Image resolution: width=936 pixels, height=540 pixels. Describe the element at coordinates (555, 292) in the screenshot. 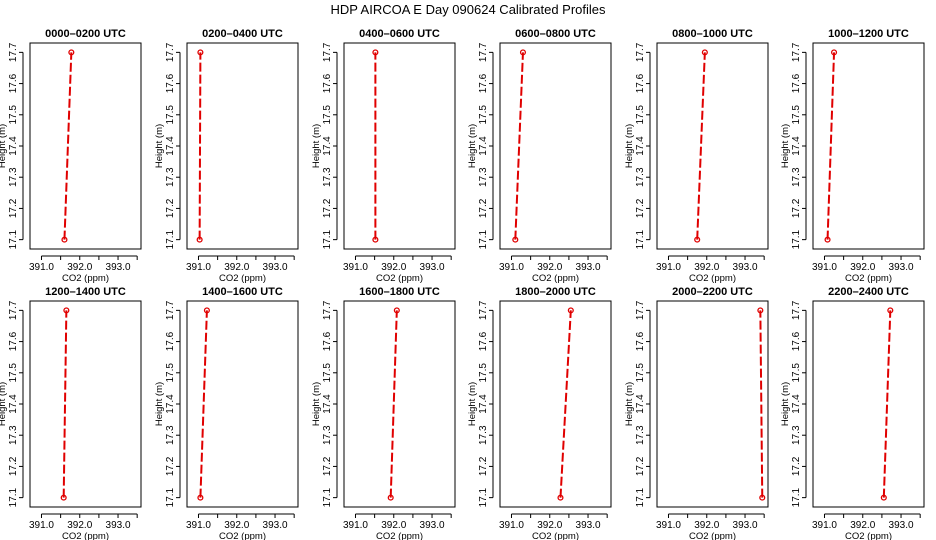

I see `panel-title: 1800–2000 UTC` at that location.